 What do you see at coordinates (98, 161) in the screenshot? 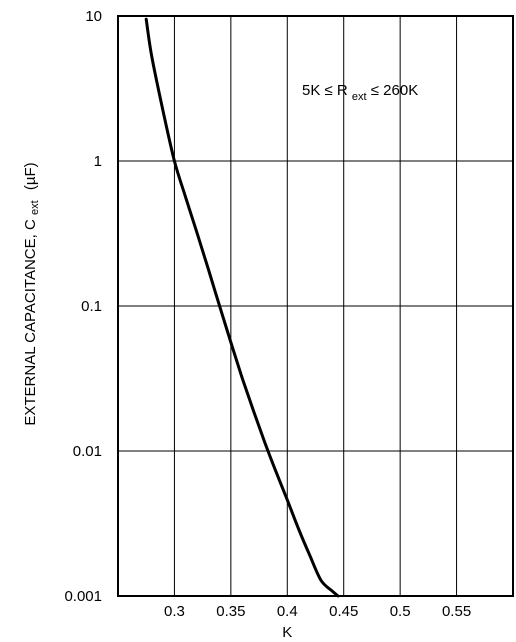
I see `y-tick-label: 1` at bounding box center [98, 161].